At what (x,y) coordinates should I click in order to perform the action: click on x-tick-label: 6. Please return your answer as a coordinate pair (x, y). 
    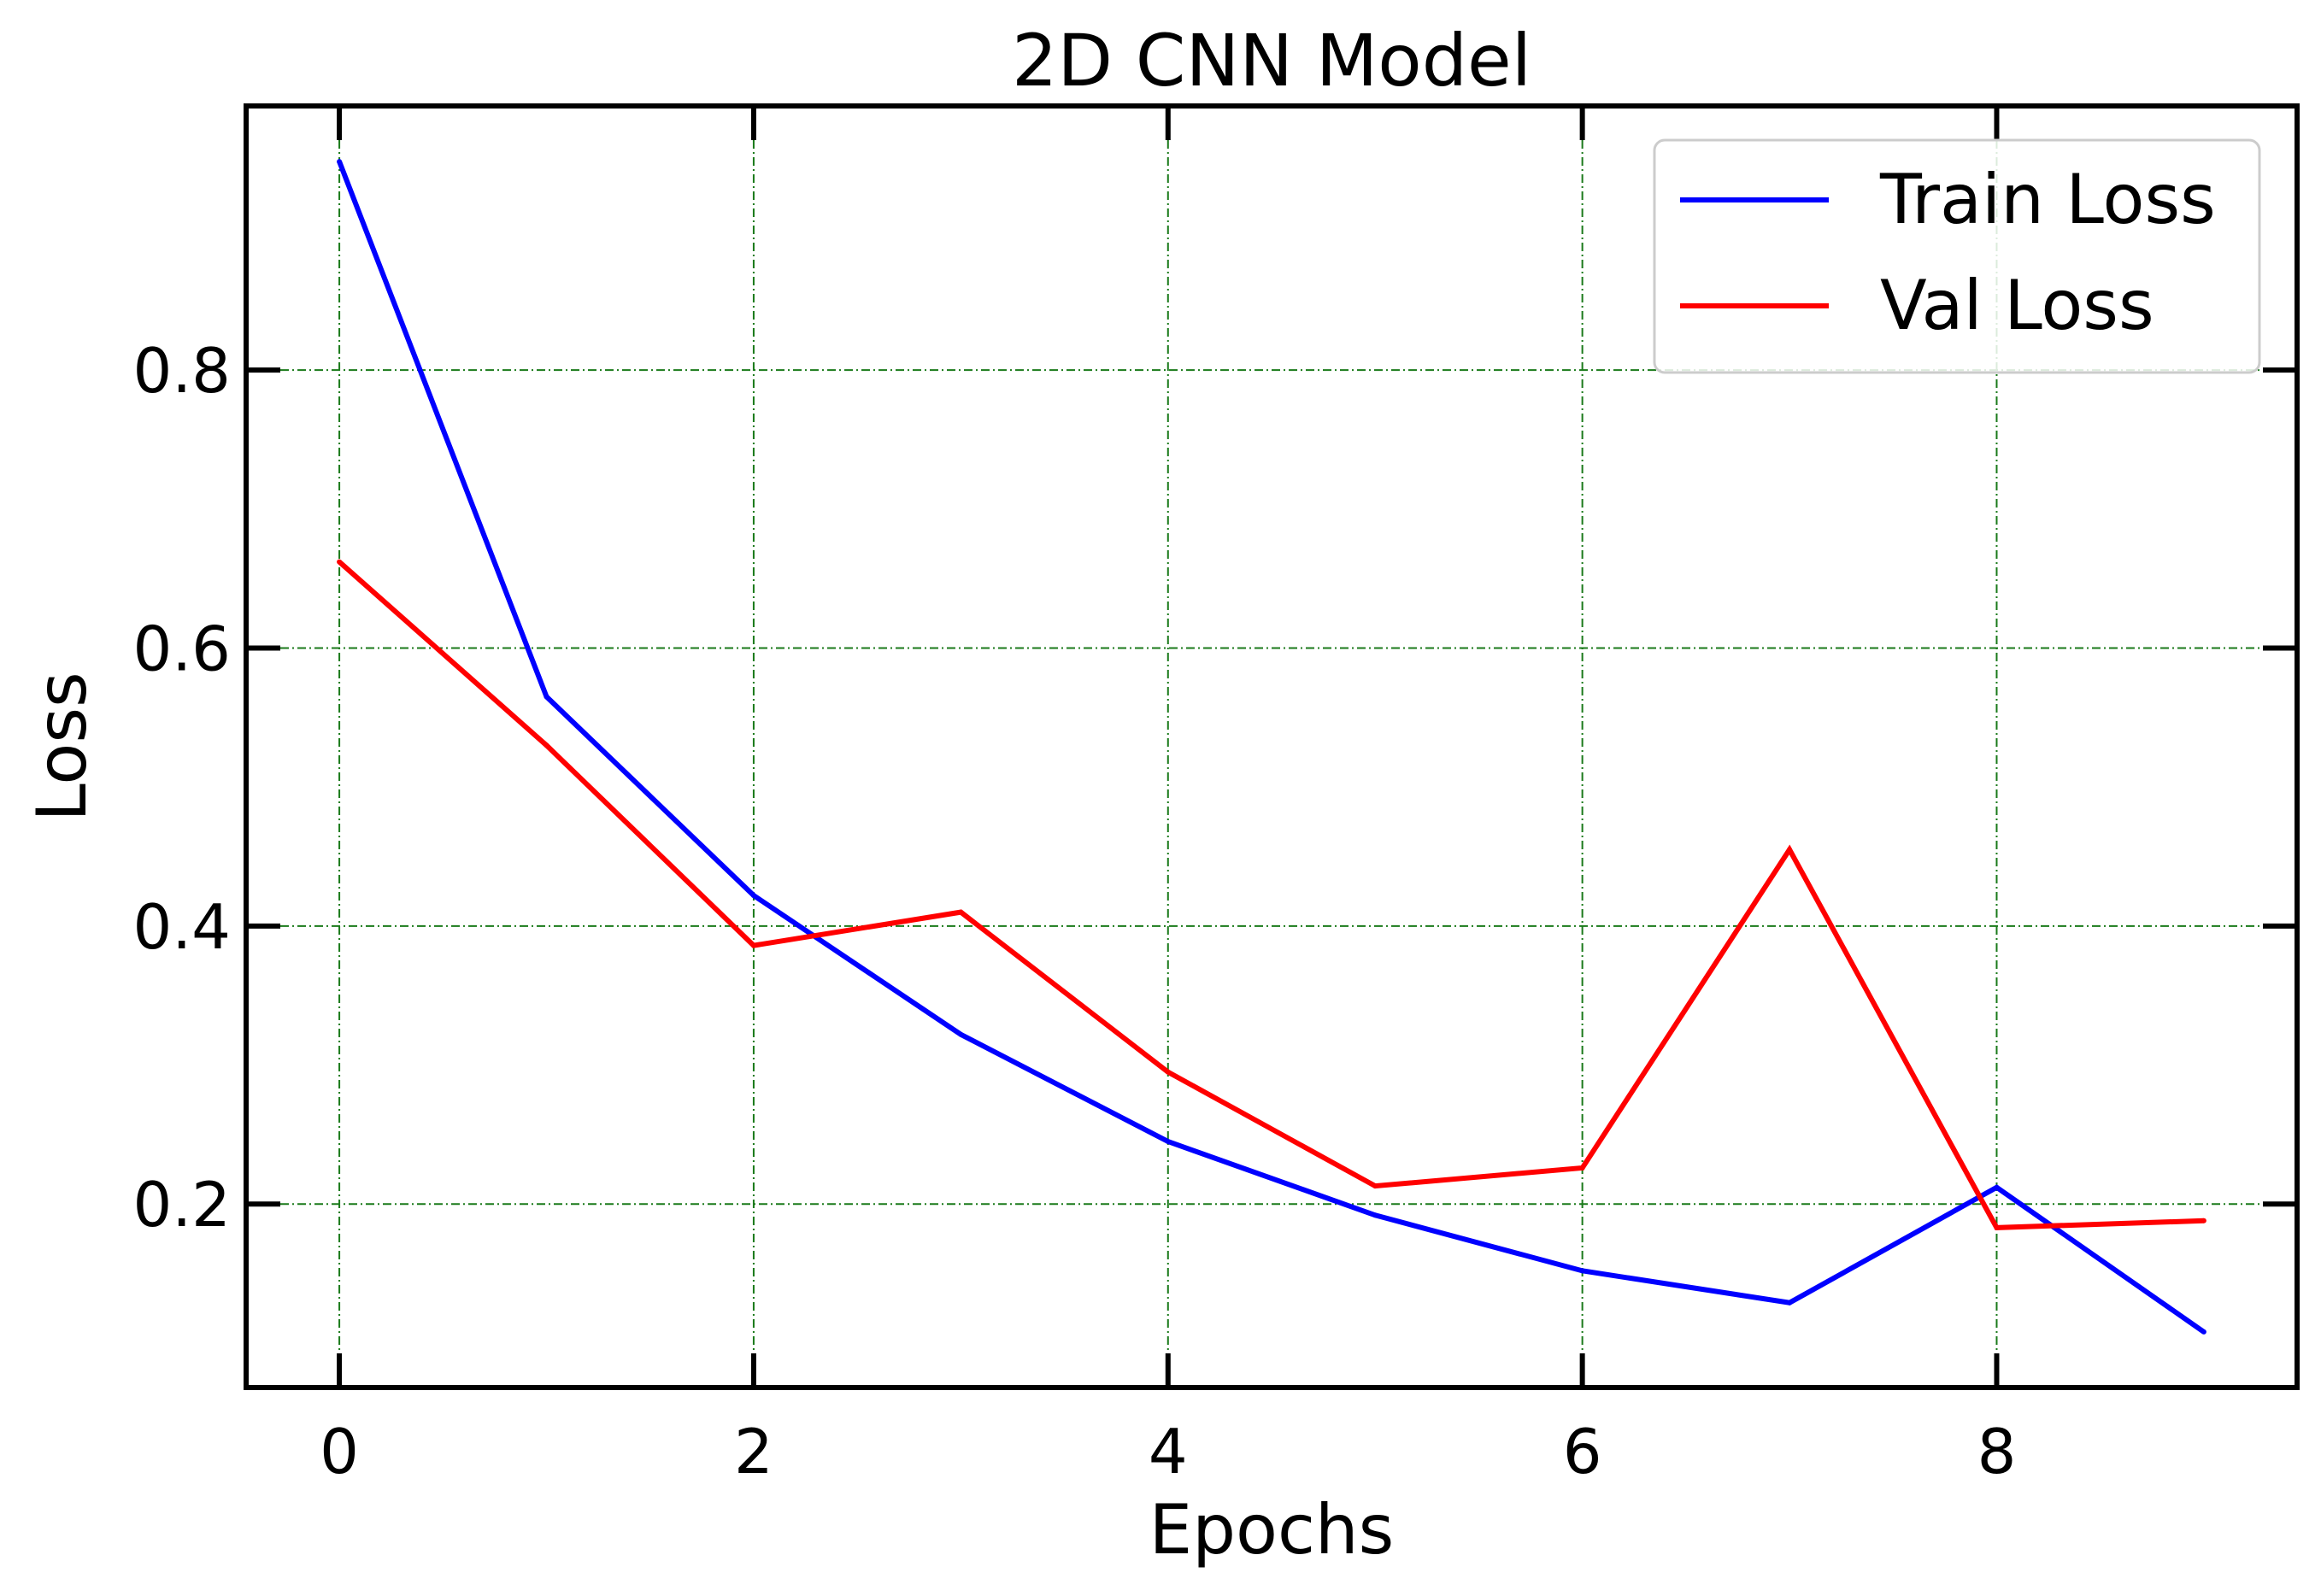
    Looking at the image, I should click on (1582, 1451).